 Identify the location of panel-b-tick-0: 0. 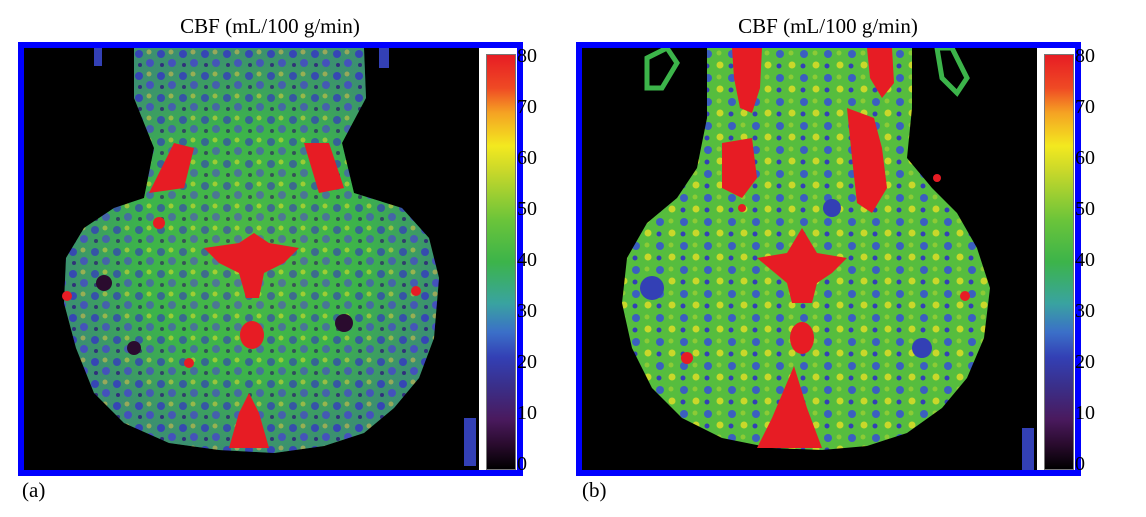
(1080, 464).